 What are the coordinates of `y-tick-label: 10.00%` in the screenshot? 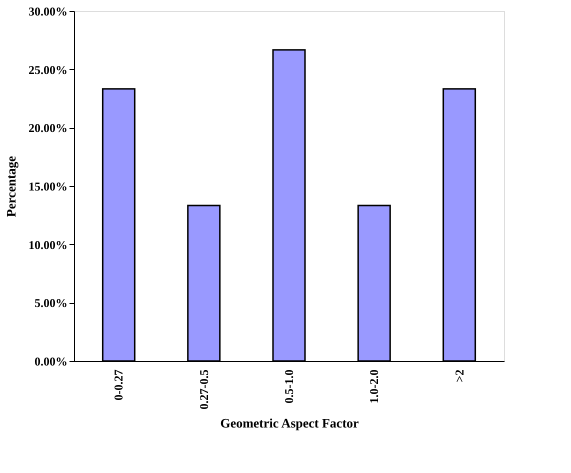 It's located at (48, 245).